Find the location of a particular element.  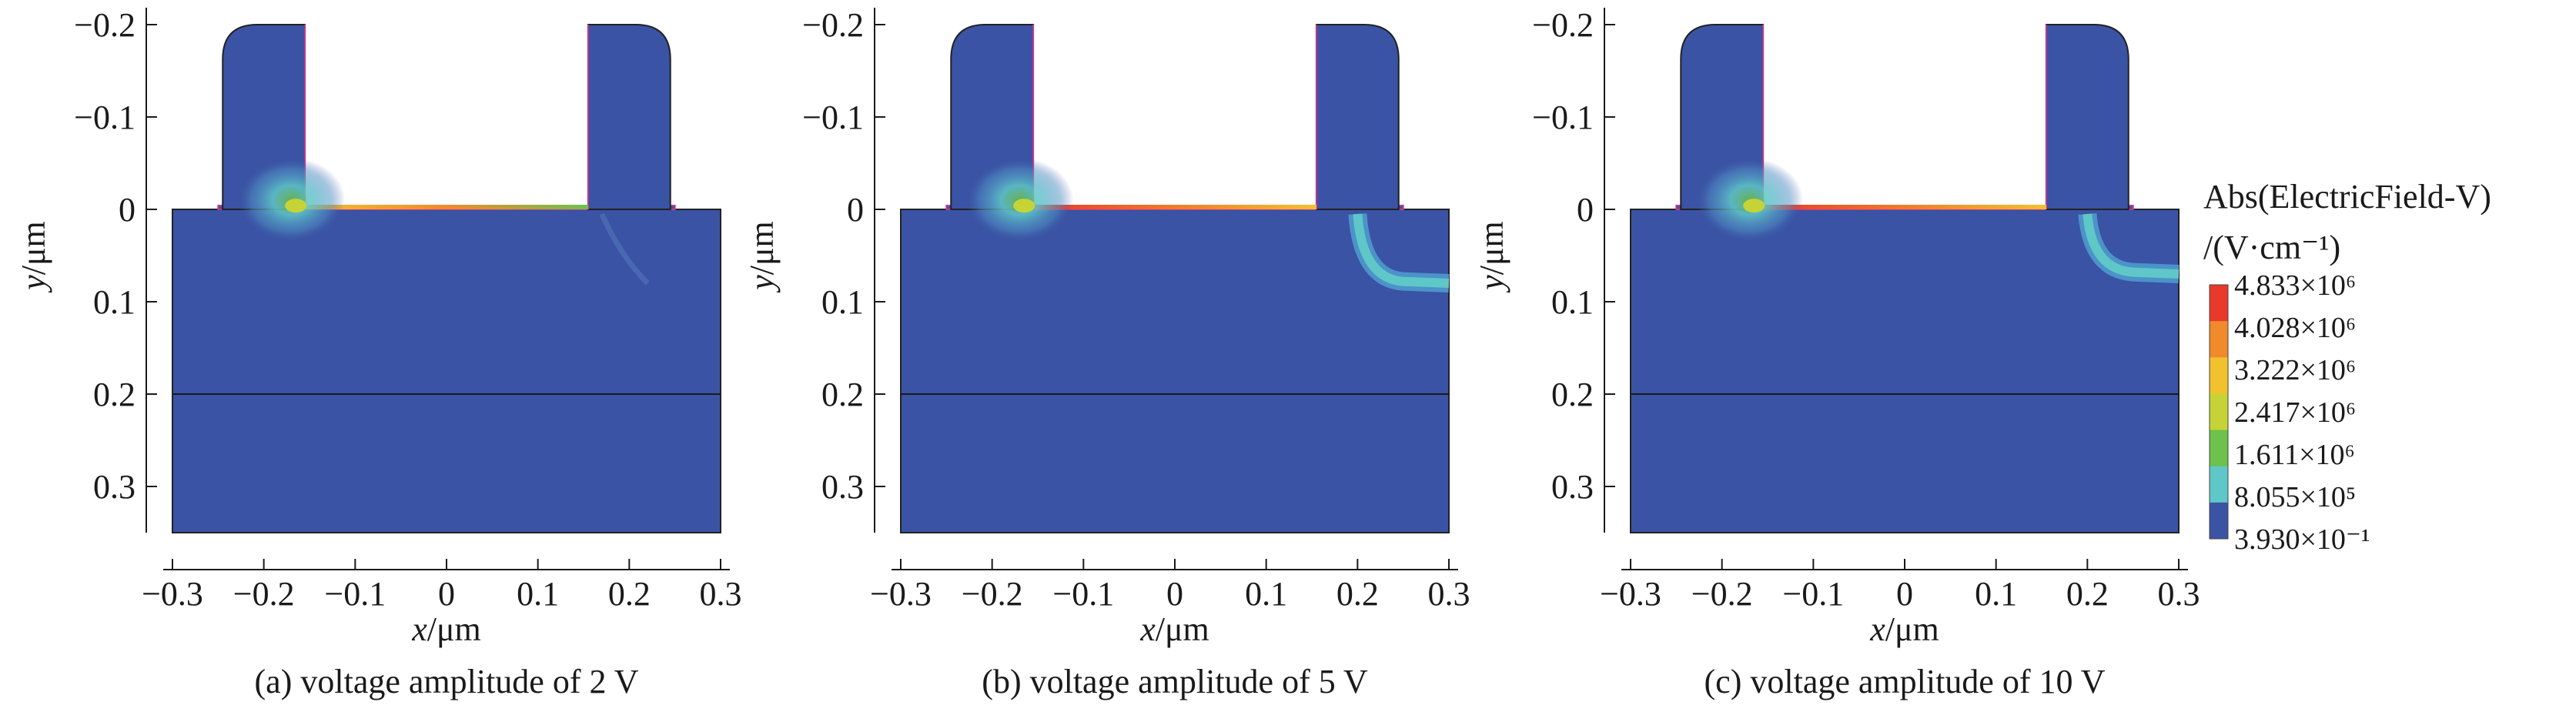

panel-caption: (b) voltage amplitude of 5 V is located at coordinates (1175, 681).